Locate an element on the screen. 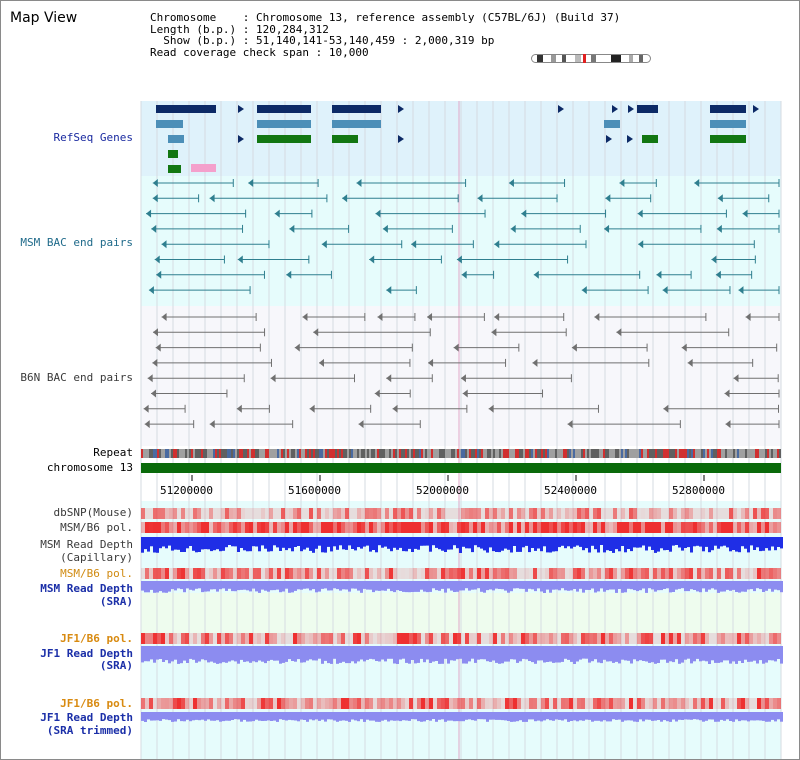  chromosome-ideogram is located at coordinates (591, 58).